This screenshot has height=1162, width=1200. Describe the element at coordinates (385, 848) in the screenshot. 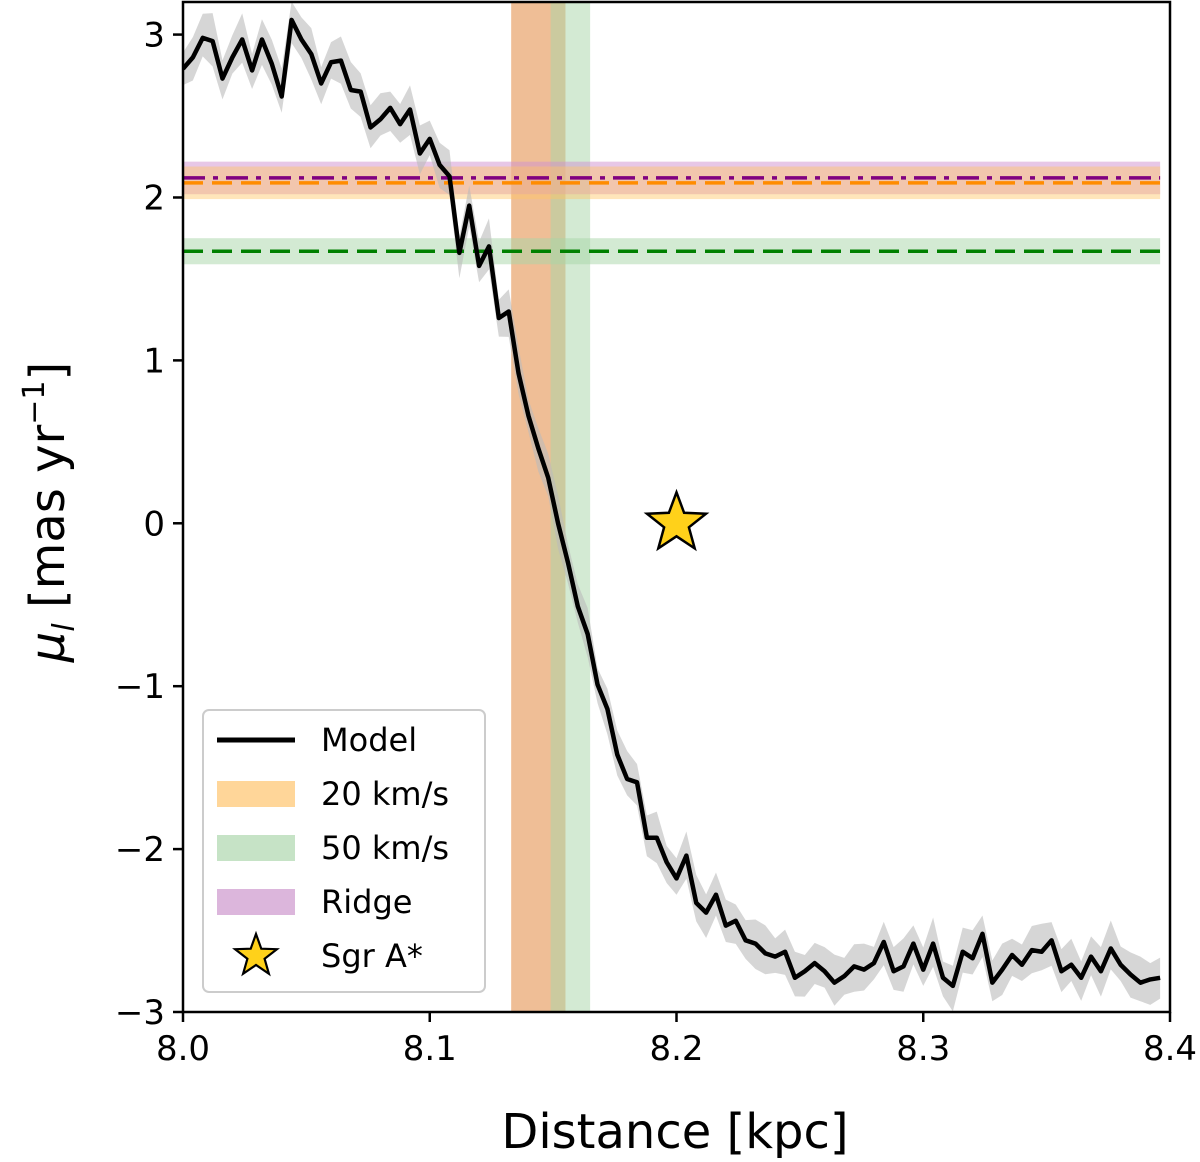

I see `legend-label-50-km-s: 50 km/s` at that location.